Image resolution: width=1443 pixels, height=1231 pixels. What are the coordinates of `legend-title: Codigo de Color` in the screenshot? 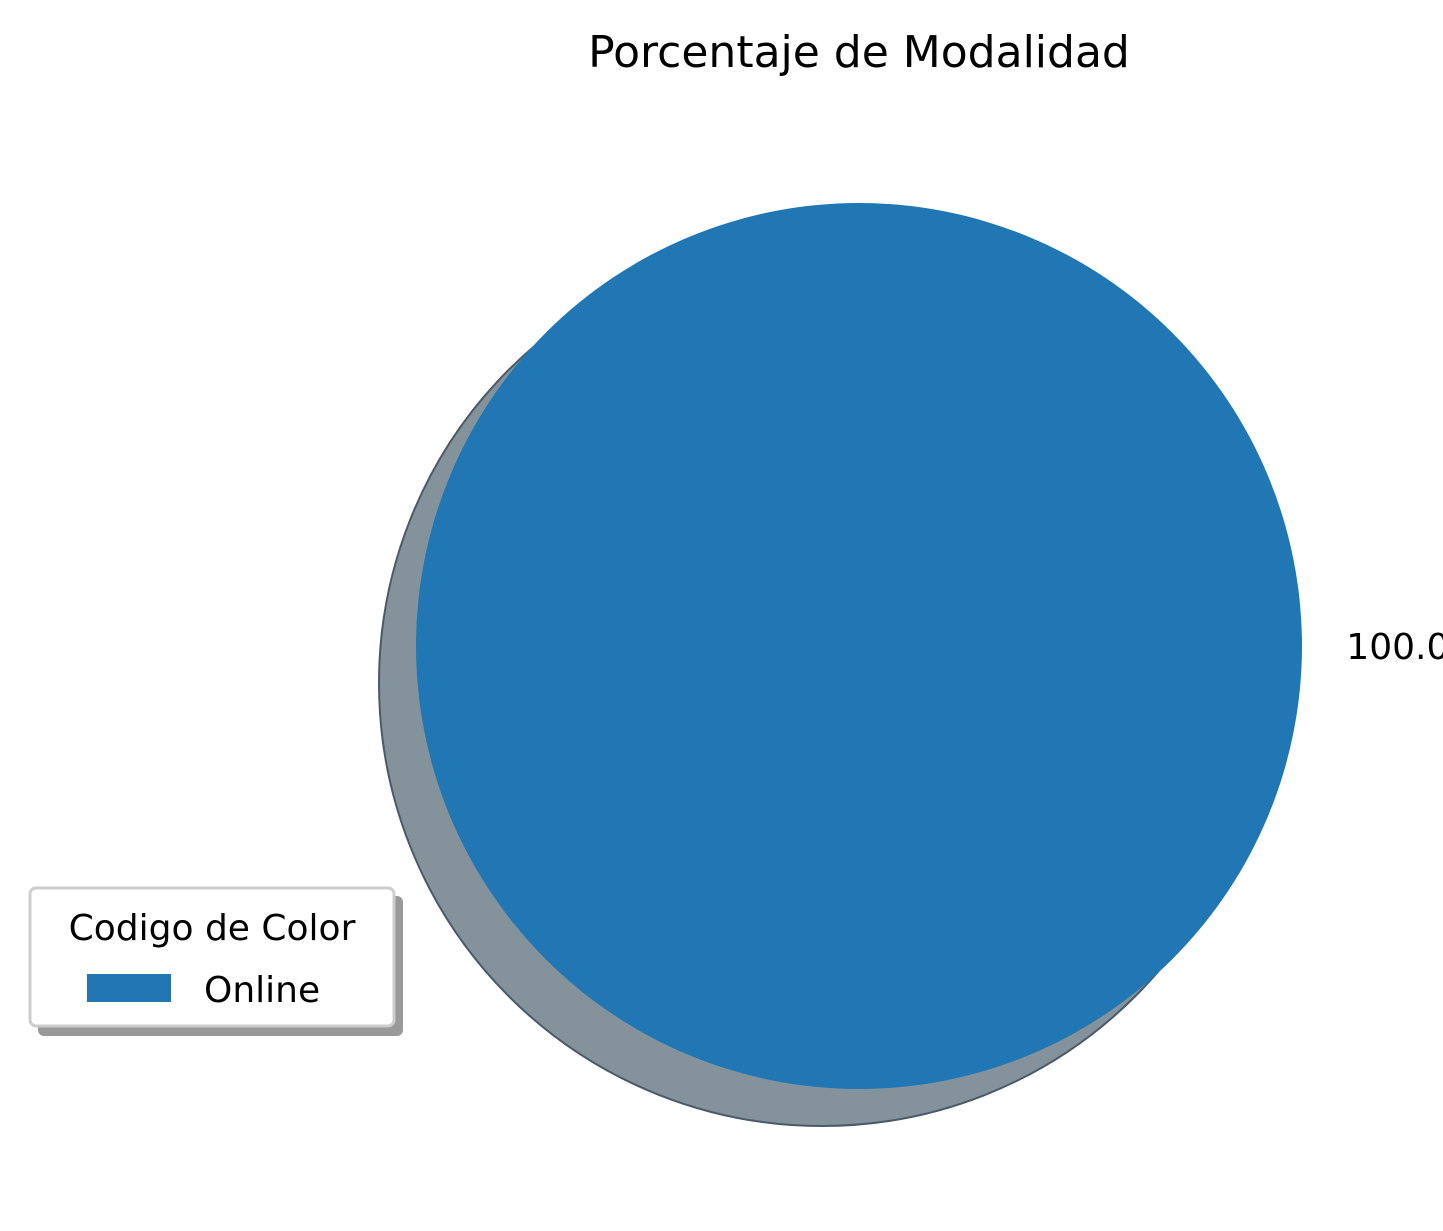 It's located at (212, 928).